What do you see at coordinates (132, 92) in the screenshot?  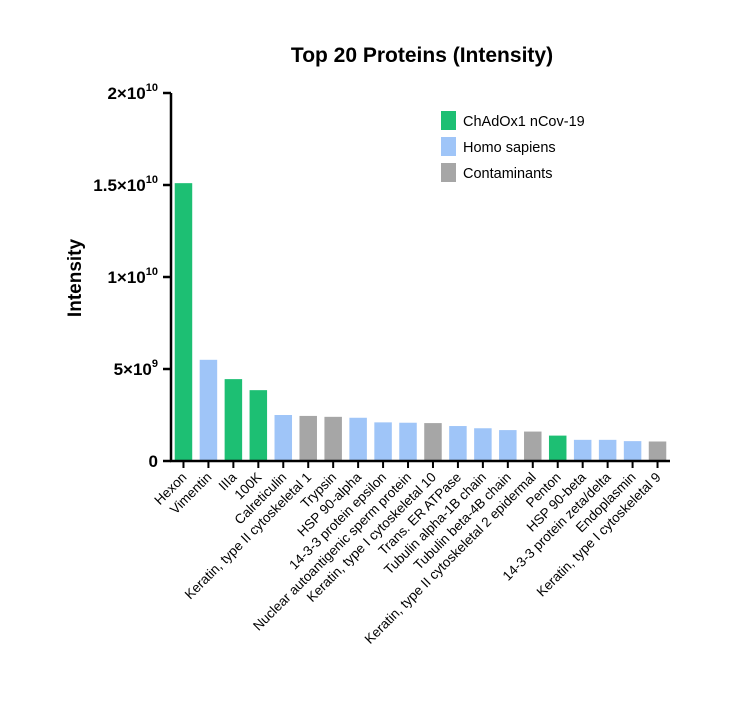 I see `y-tick-label-4: 2×10¹⁰` at bounding box center [132, 92].